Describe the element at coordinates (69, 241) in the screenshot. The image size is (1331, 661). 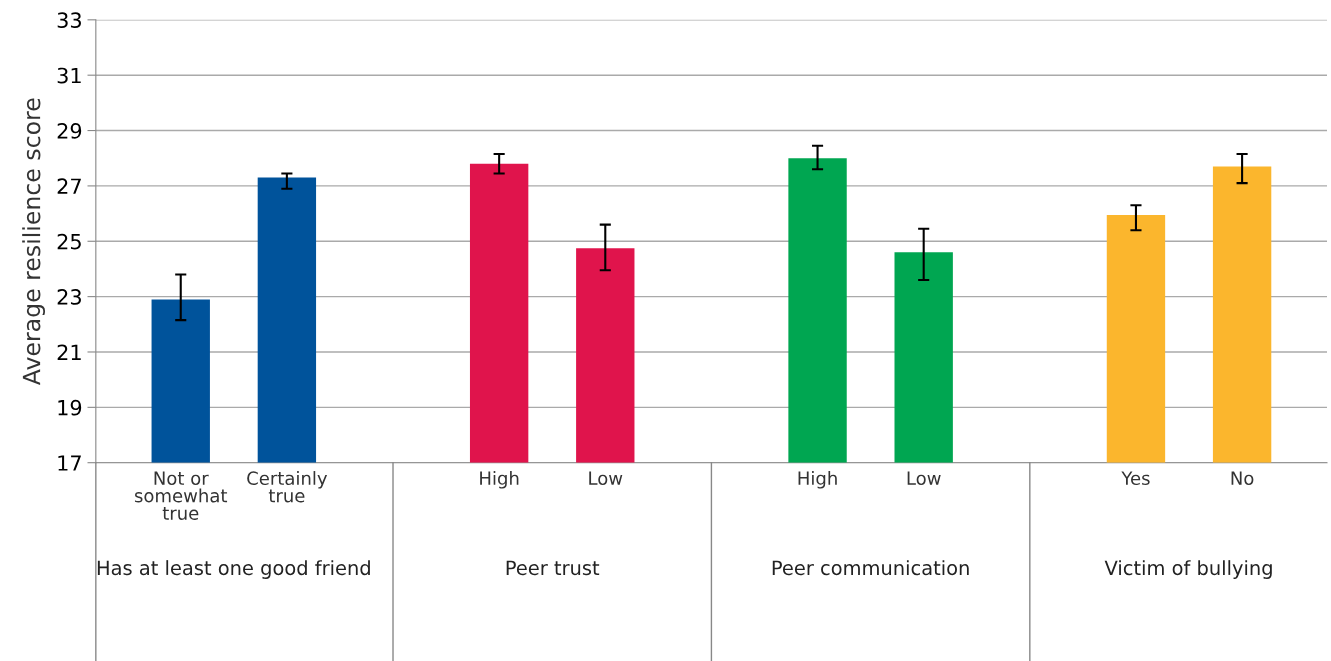
I see `y-tick-label: 25` at that location.